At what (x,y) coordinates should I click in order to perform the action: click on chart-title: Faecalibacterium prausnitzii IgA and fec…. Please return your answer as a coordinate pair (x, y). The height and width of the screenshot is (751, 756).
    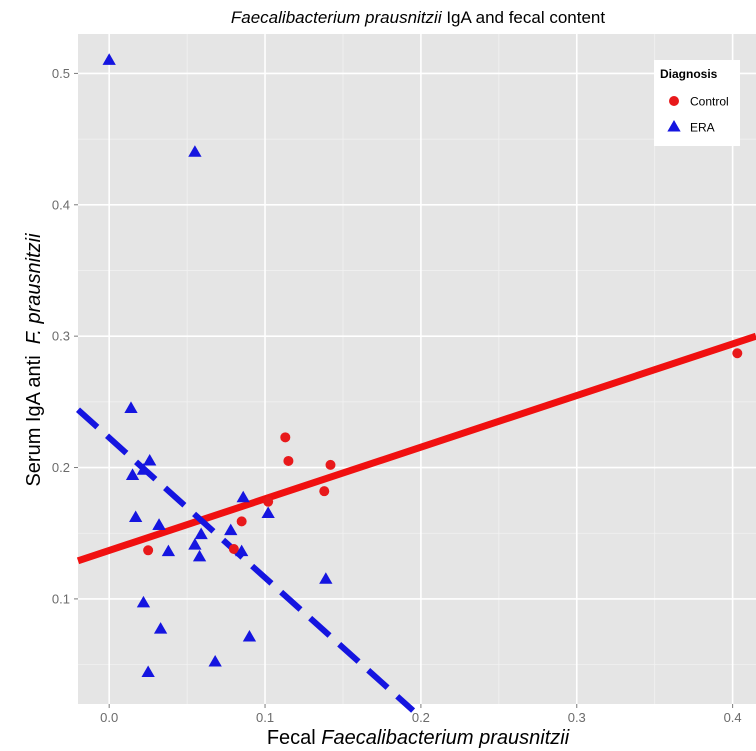
    Looking at the image, I should click on (418, 17).